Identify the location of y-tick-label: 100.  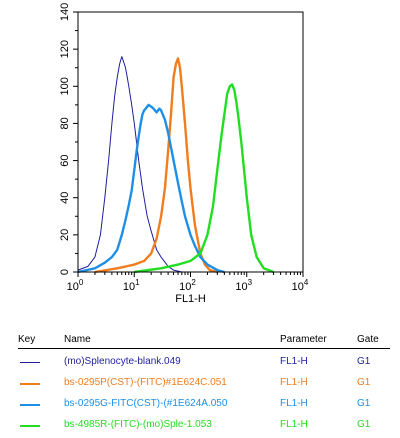
(65, 86).